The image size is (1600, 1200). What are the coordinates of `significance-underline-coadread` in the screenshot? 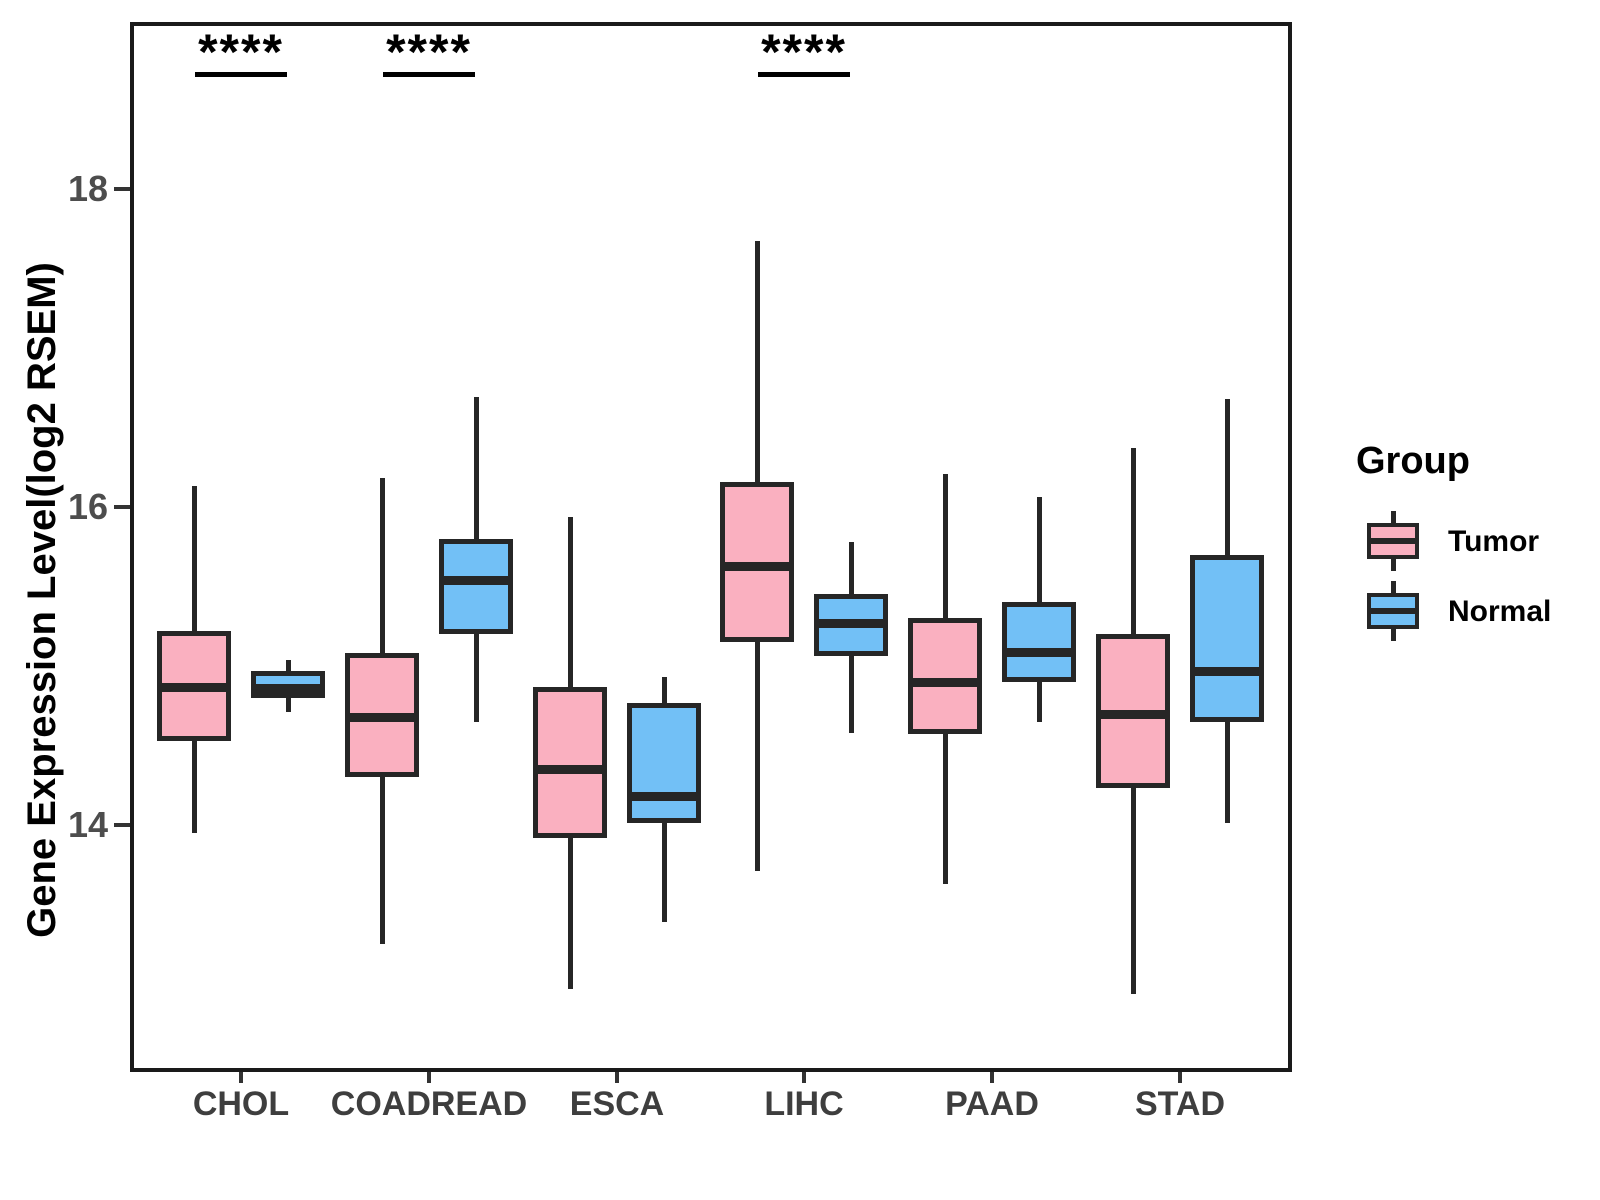 It's located at (429, 74).